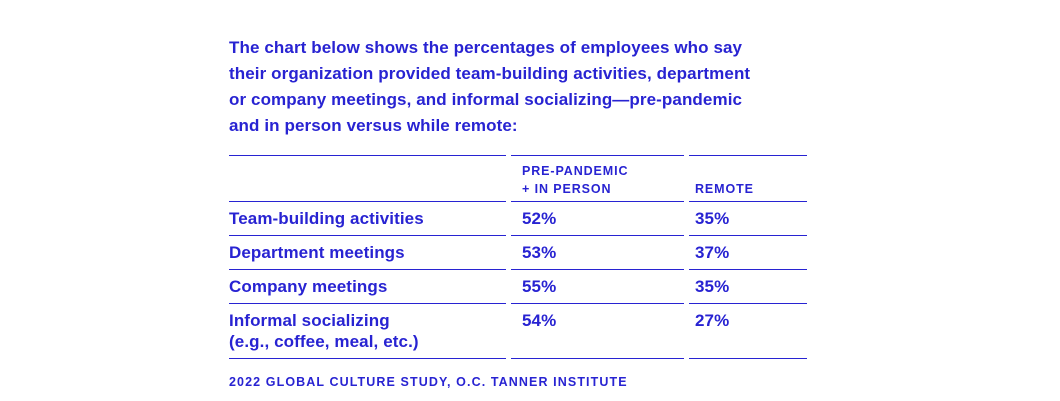  What do you see at coordinates (324, 341) in the screenshot?
I see `row-label-note: (e.g., coffee, meal, etc.)` at bounding box center [324, 341].